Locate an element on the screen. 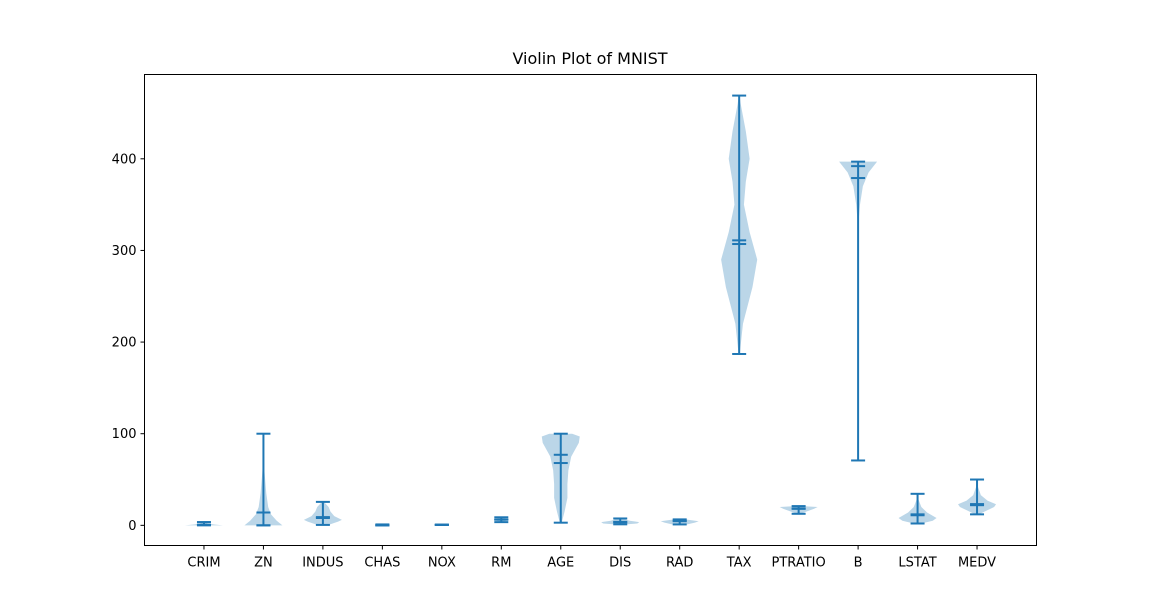 The width and height of the screenshot is (1152, 614). x-tick-label-nox: NOX is located at coordinates (442, 563).